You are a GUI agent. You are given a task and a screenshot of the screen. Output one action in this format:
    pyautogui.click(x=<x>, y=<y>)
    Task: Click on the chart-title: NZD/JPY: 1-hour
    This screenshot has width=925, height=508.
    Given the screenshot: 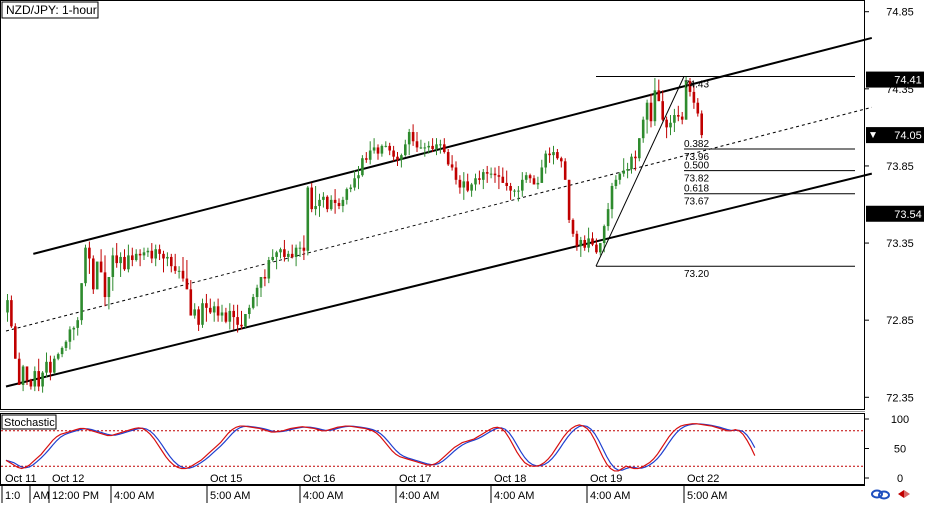 What is the action you would take?
    pyautogui.click(x=51, y=10)
    